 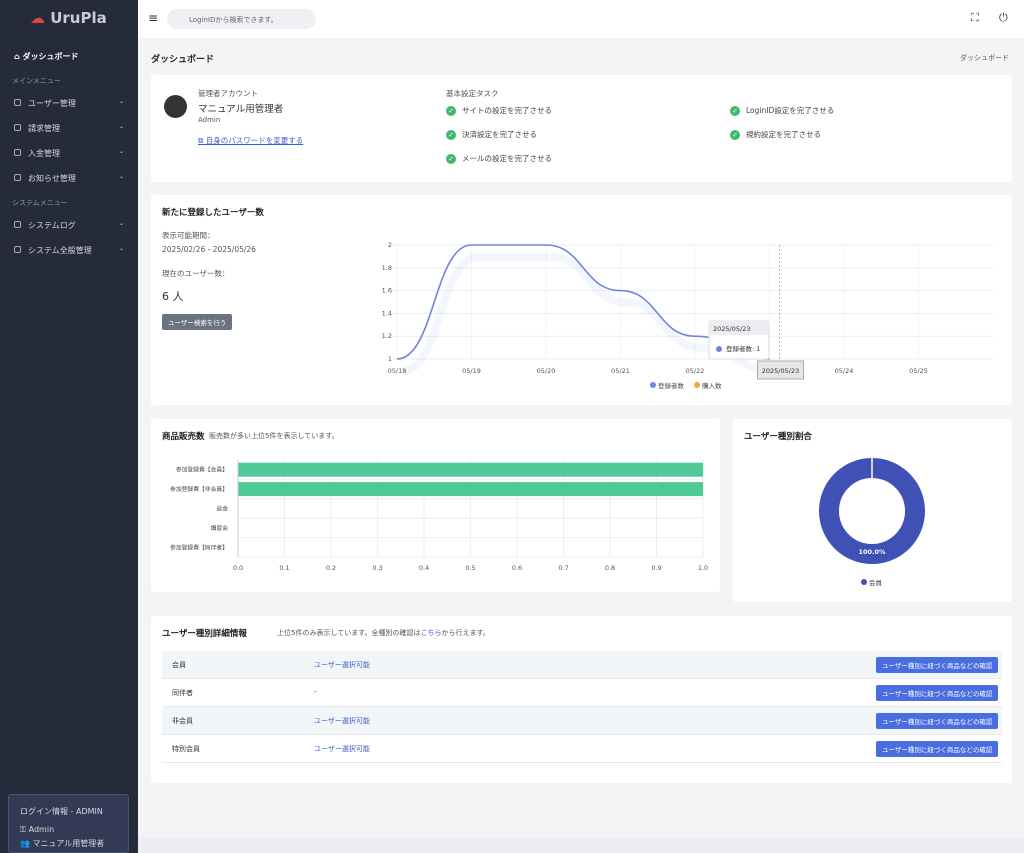 What do you see at coordinates (581, 845) in the screenshot?
I see `footer` at bounding box center [581, 845].